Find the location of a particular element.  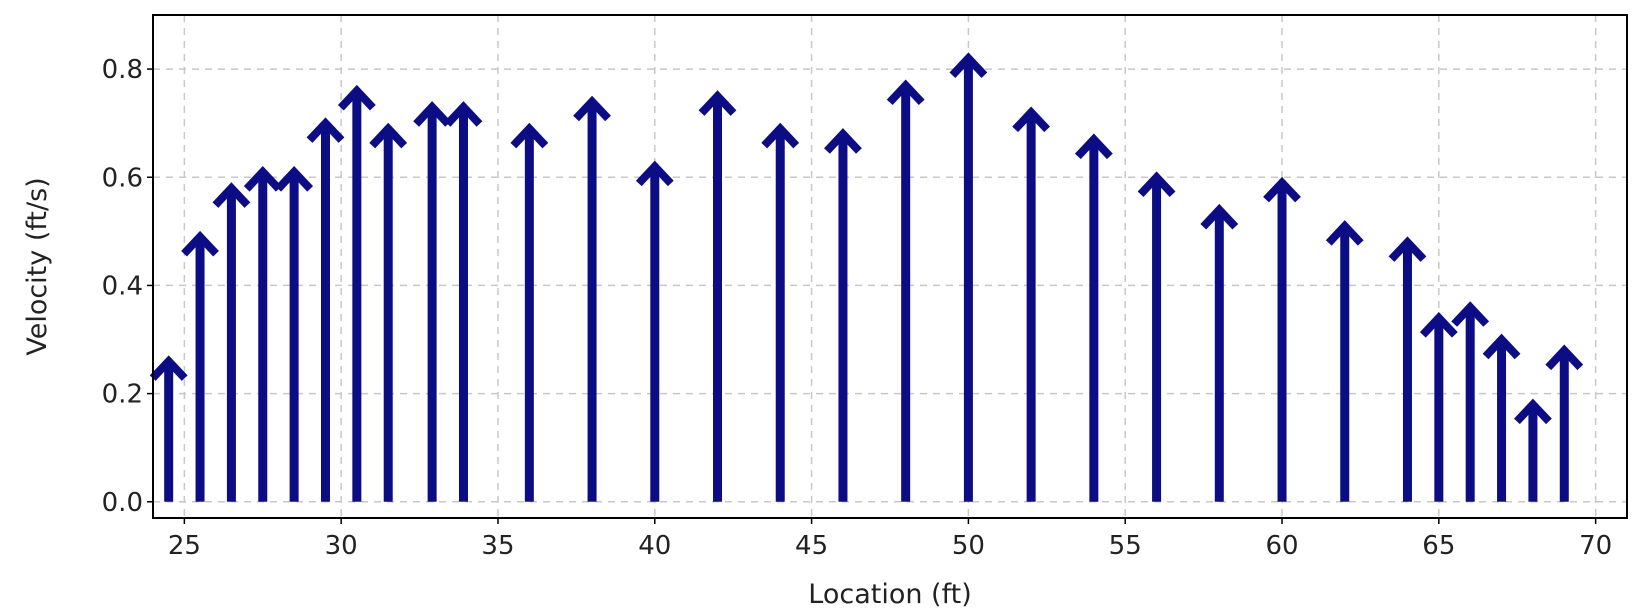

x-axis-label: Location (ft) is located at coordinates (889, 594).